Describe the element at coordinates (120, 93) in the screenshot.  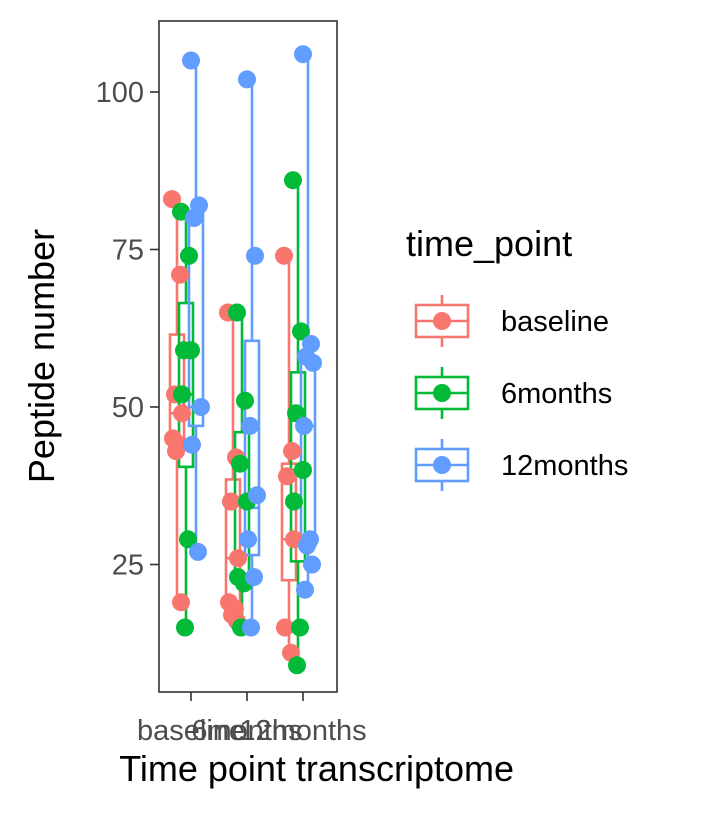
I see `y-tick-label: 100` at that location.